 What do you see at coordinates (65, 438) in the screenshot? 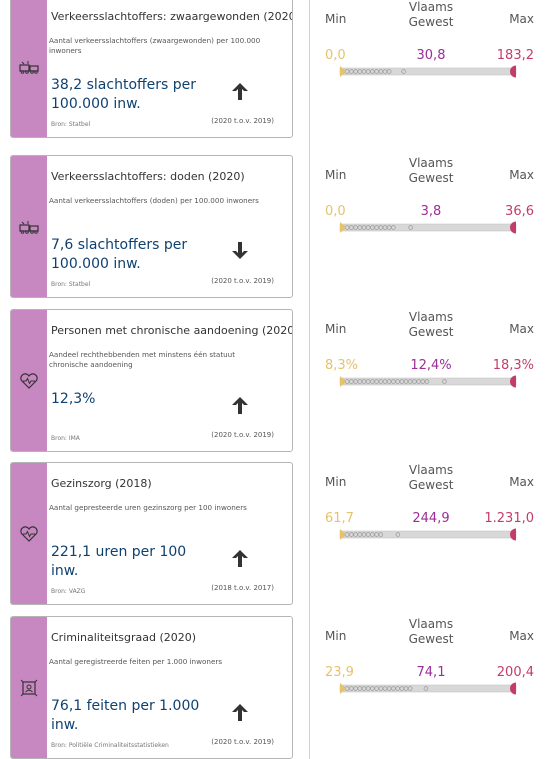
I see `indicator-source: Bron: IMA` at bounding box center [65, 438].